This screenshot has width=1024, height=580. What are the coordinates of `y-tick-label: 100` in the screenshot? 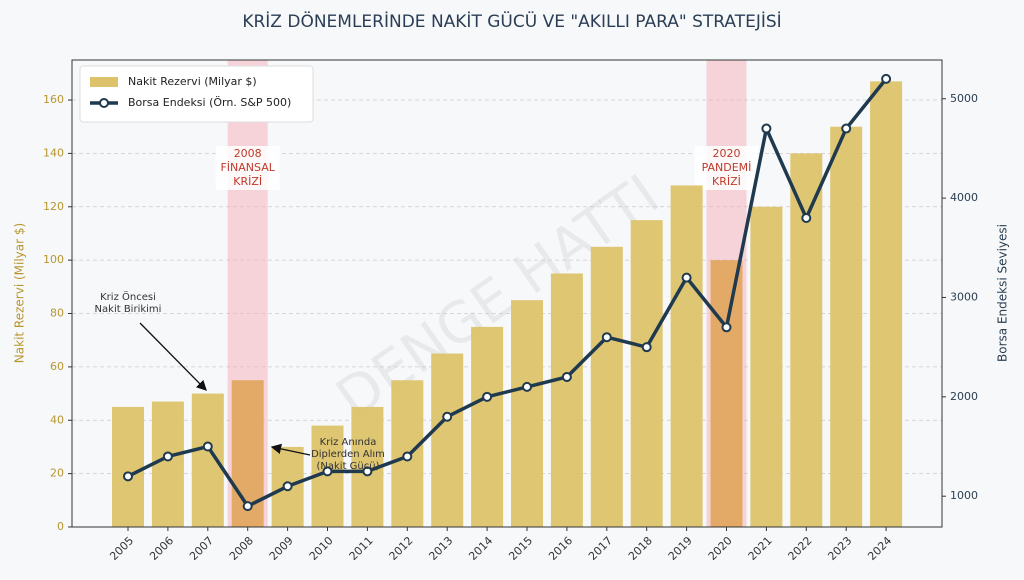 It's located at (53, 259).